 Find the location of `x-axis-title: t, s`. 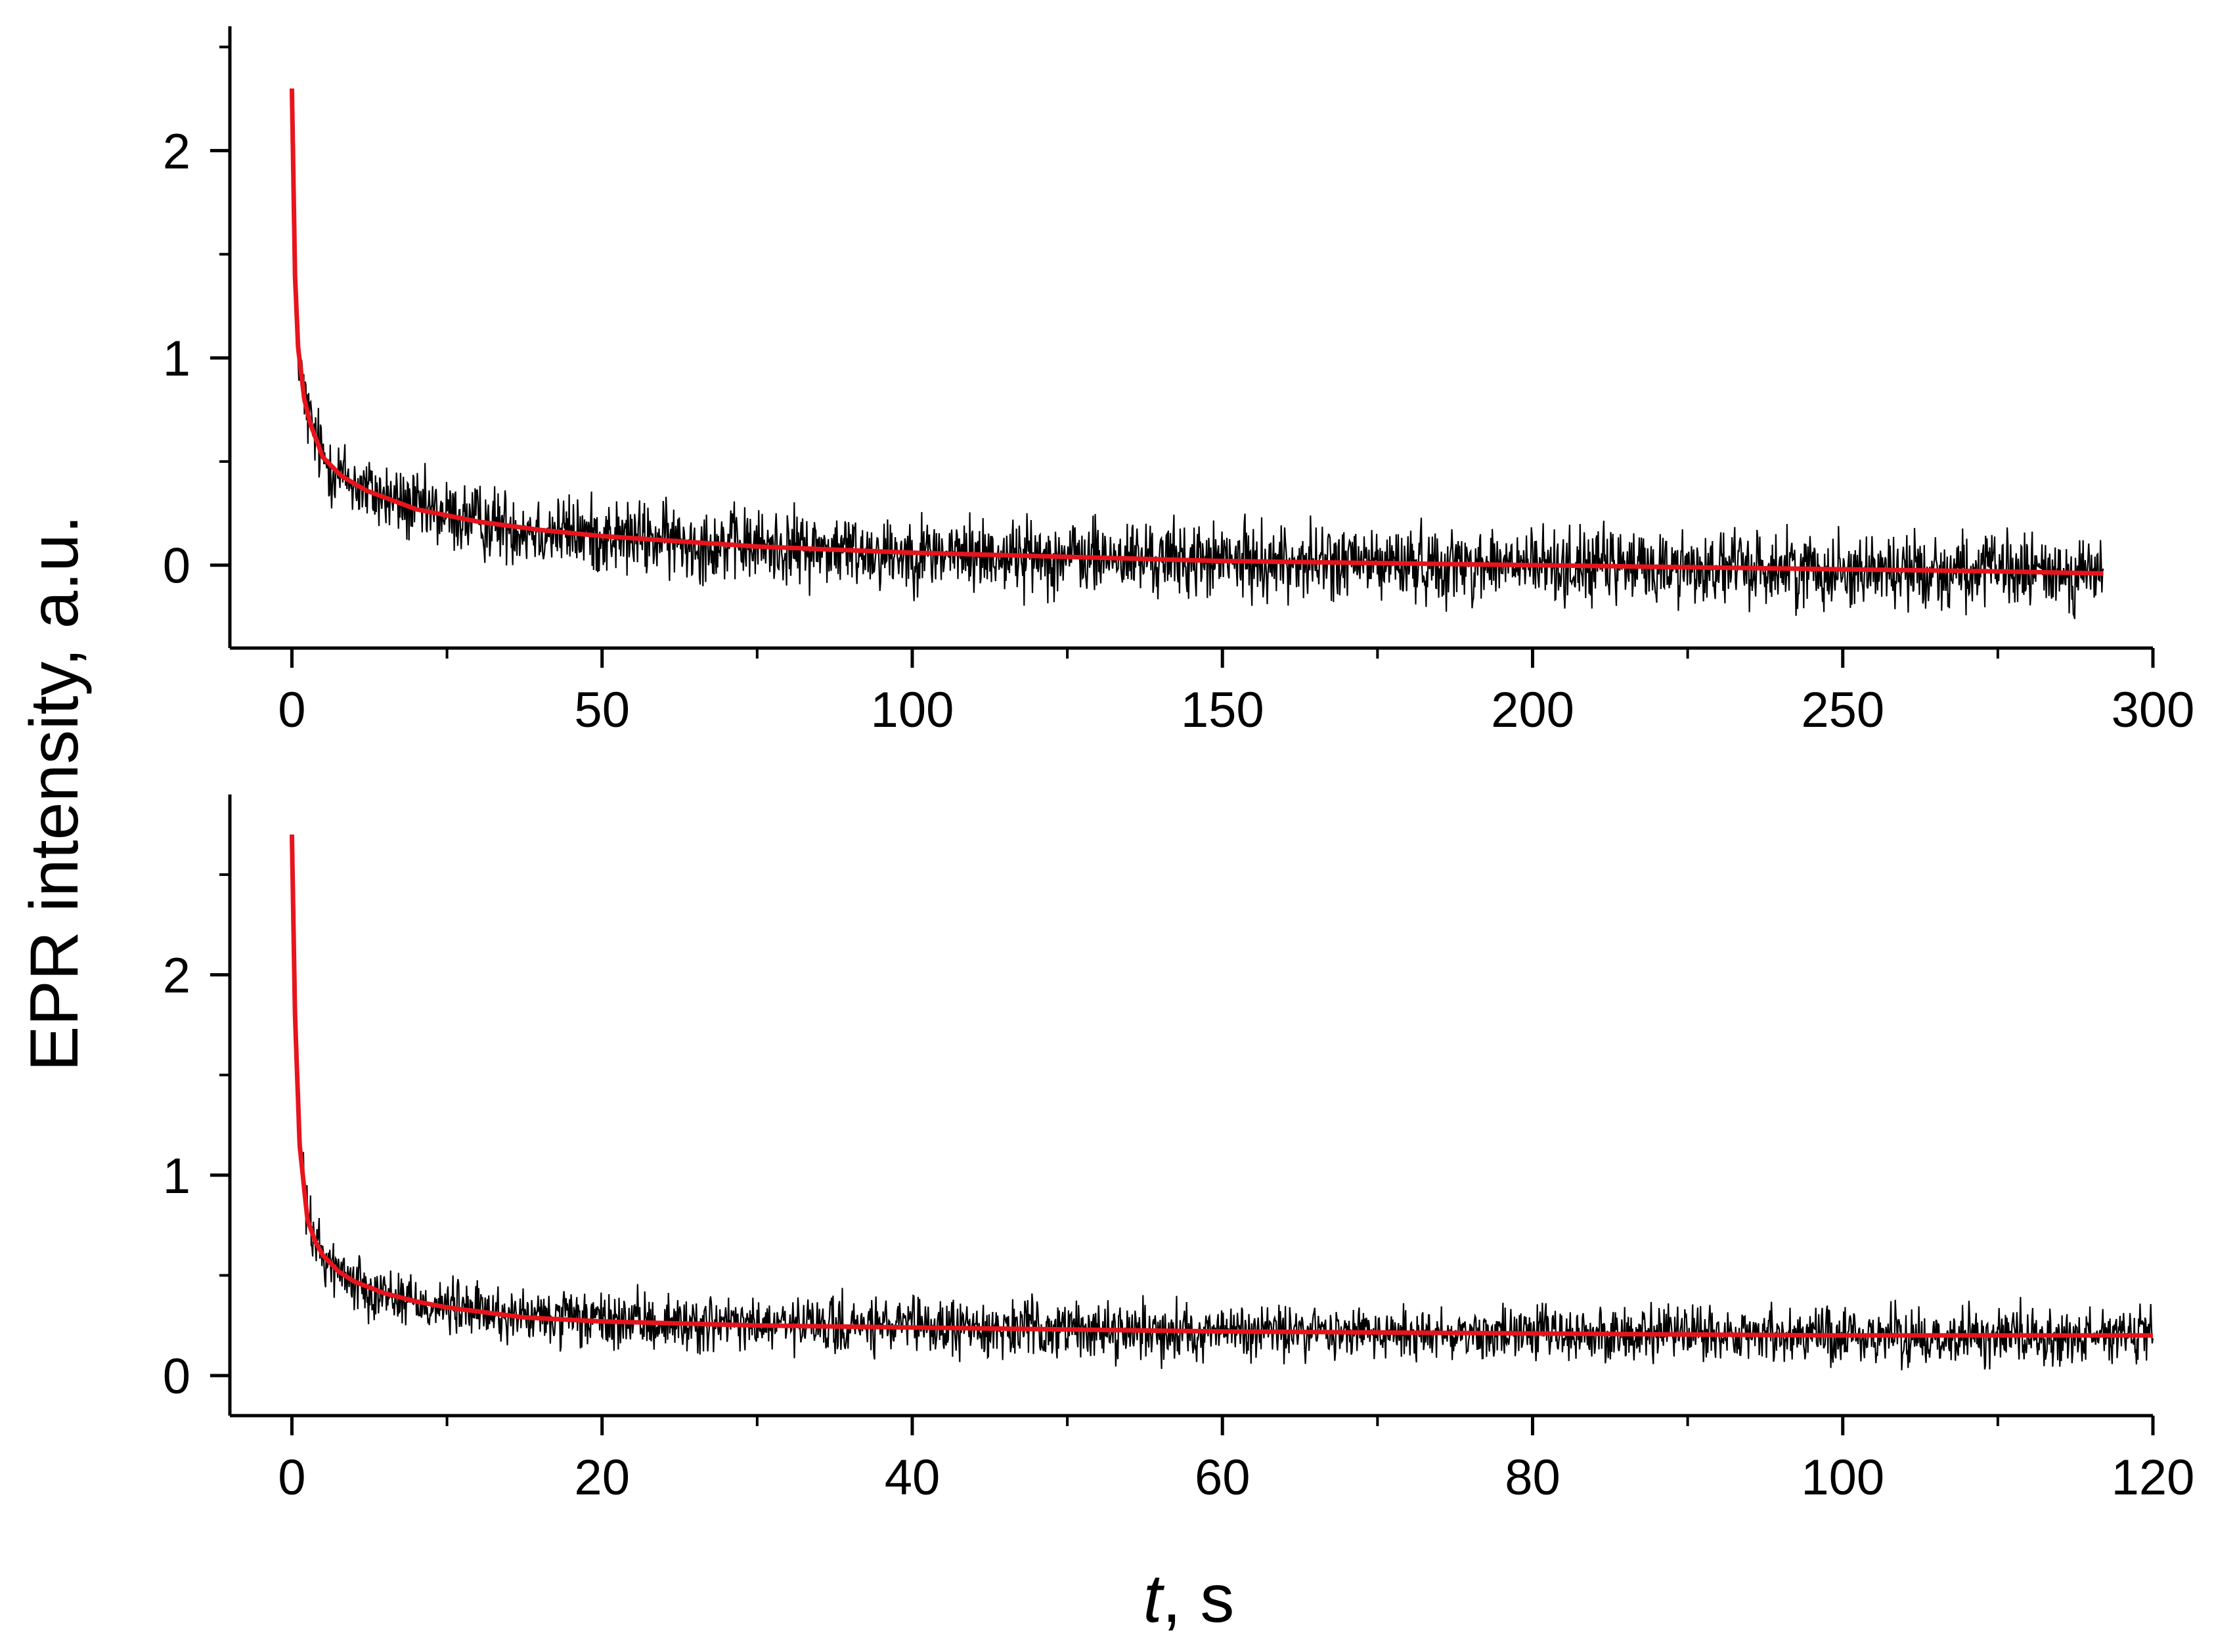

x-axis-title: t, s is located at coordinates (1189, 1599).